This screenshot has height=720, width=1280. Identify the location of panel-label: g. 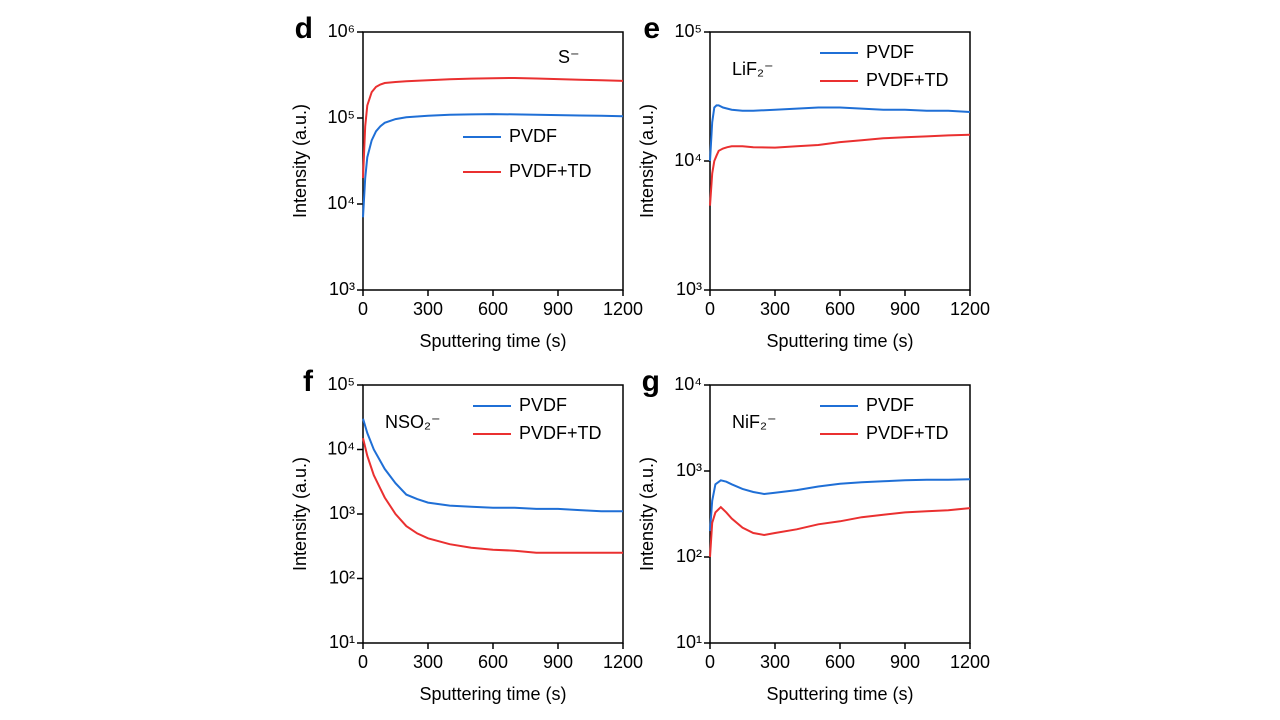
(651, 381).